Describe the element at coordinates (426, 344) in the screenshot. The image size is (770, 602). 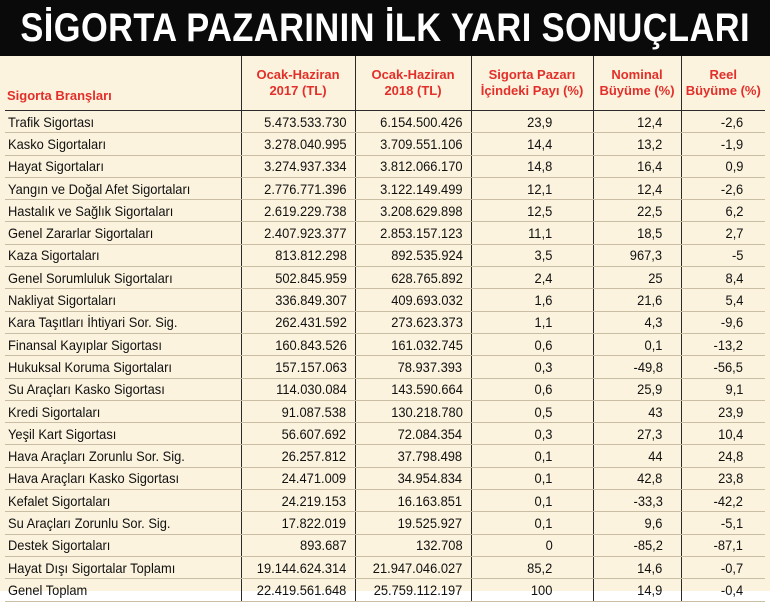
I see `value-2018: 161.032.745` at that location.